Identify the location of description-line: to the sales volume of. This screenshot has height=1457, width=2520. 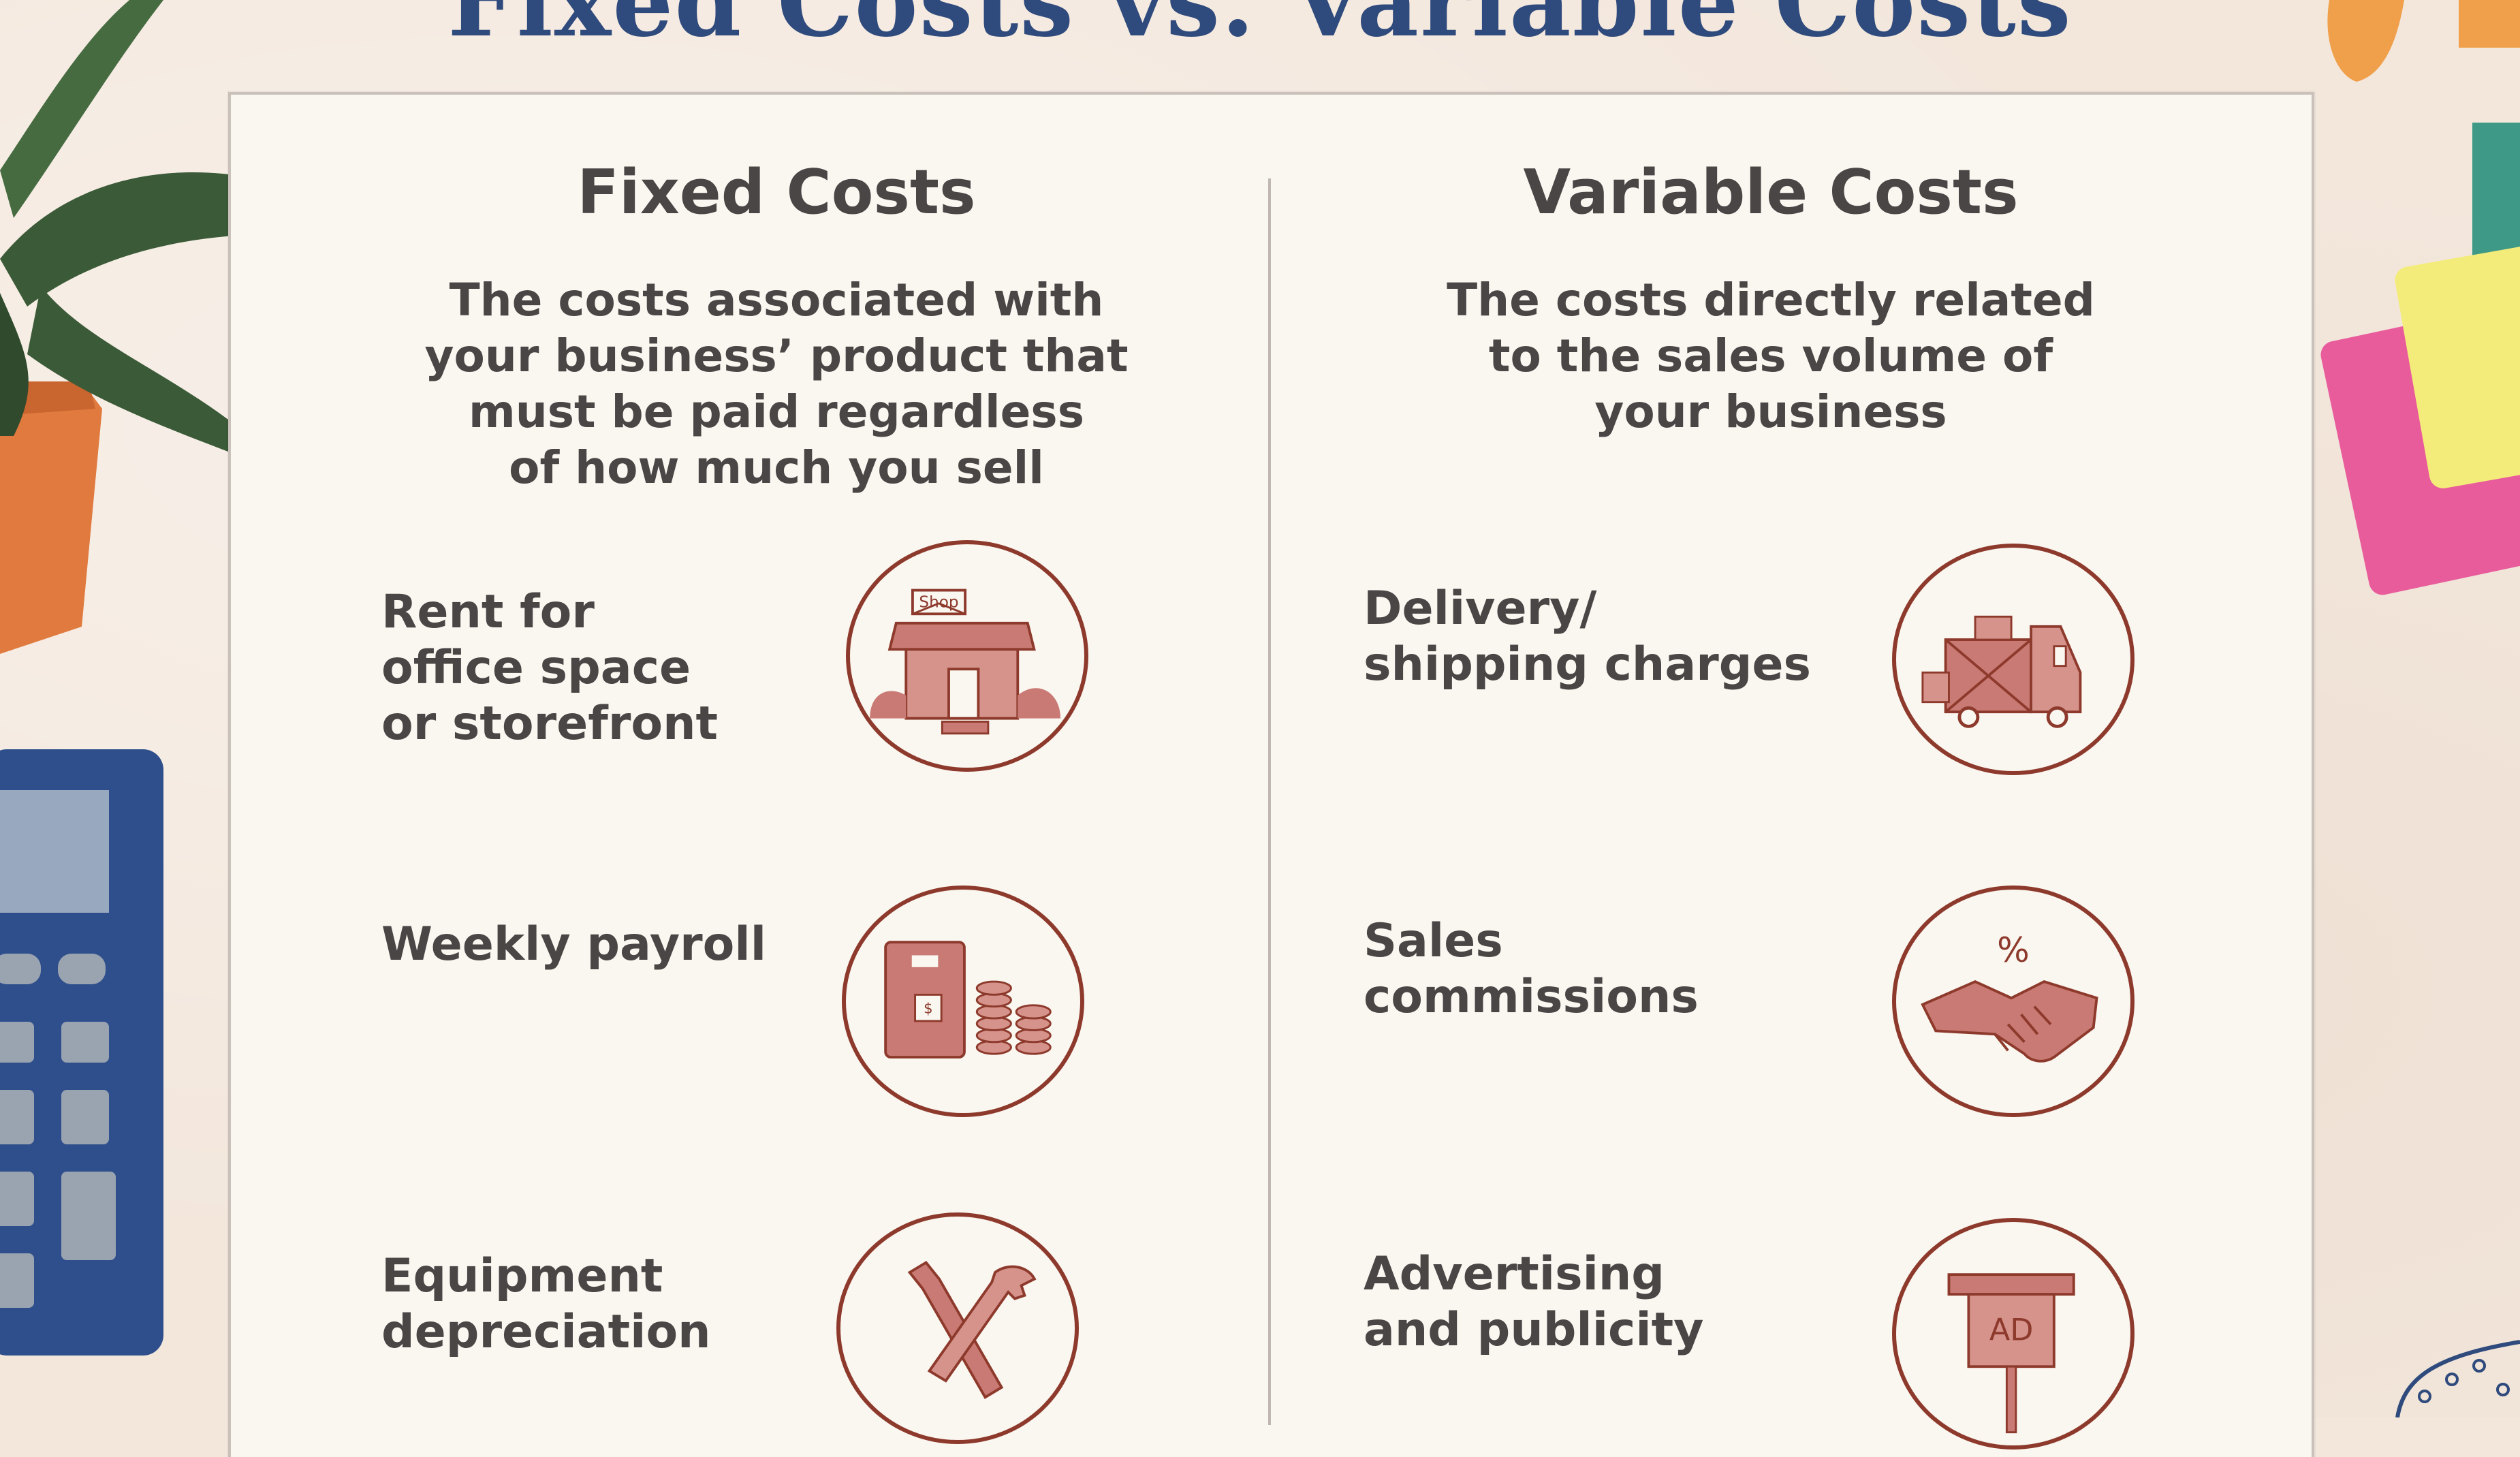
(1770, 356).